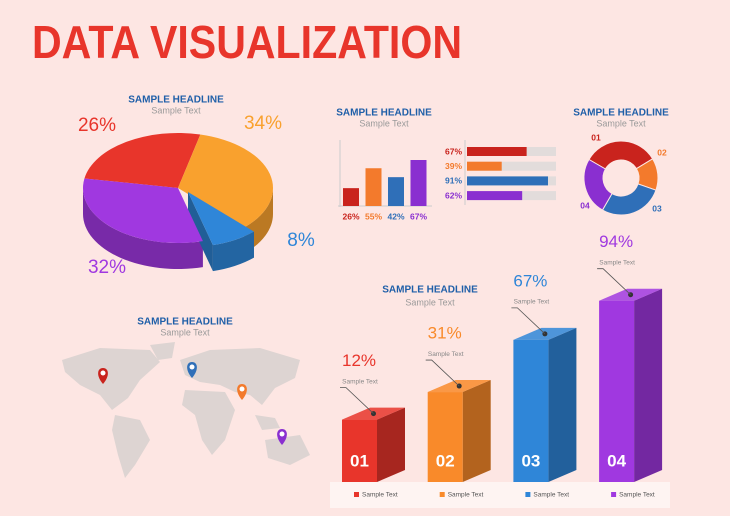  I want to click on value-label: 34%, so click(263, 123).